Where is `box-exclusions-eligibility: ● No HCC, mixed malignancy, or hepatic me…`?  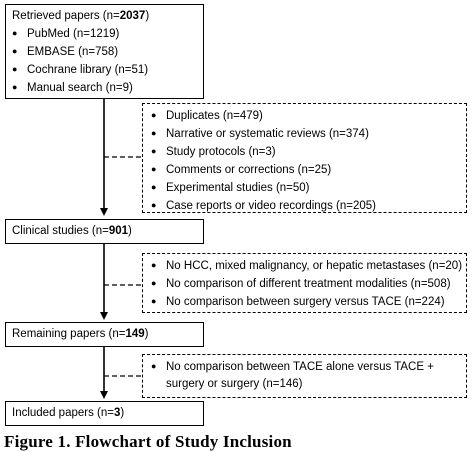 box-exclusions-eligibility: ● No HCC, mixed malignancy, or hepatic me… is located at coordinates (304, 283).